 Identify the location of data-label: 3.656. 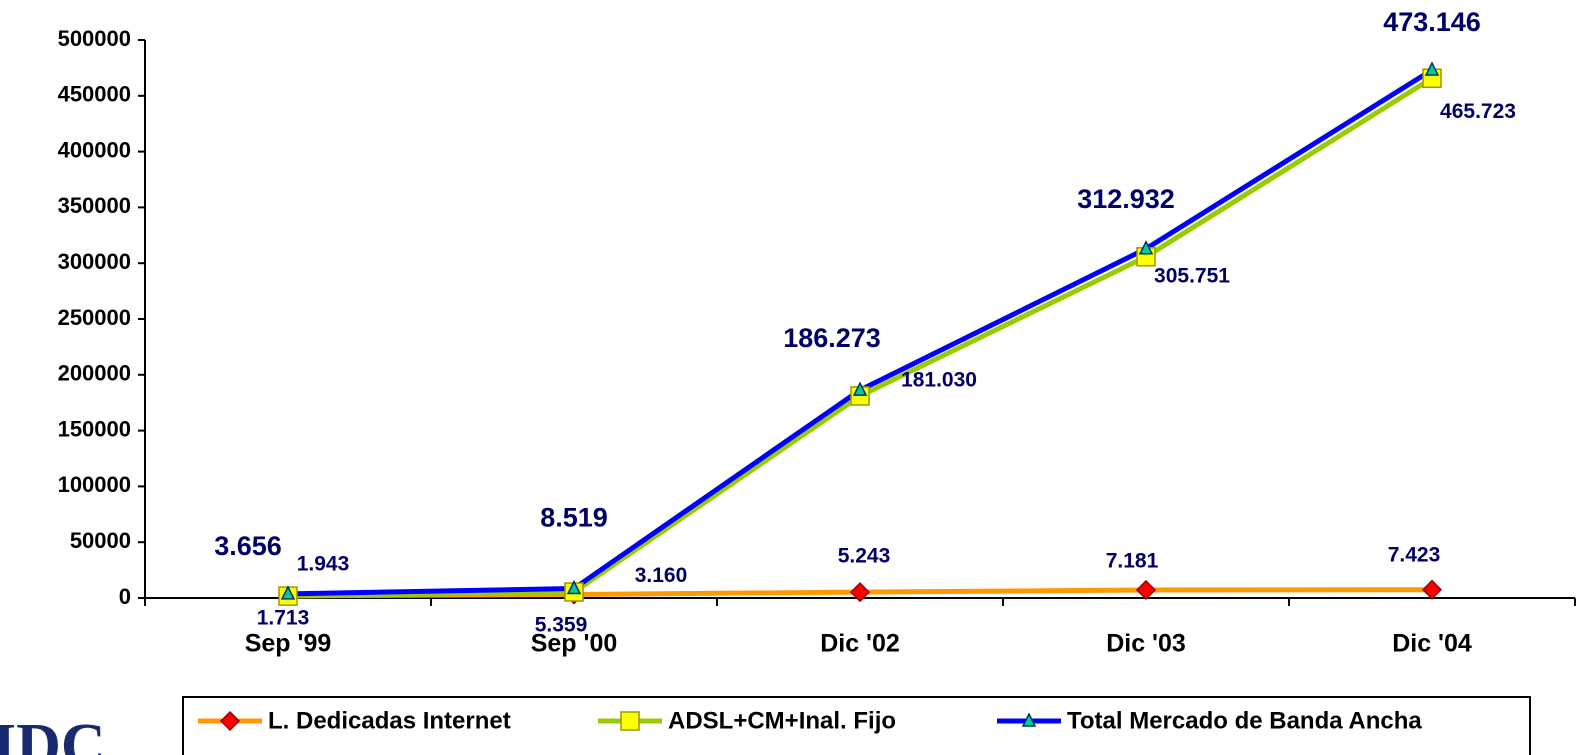
(248, 546).